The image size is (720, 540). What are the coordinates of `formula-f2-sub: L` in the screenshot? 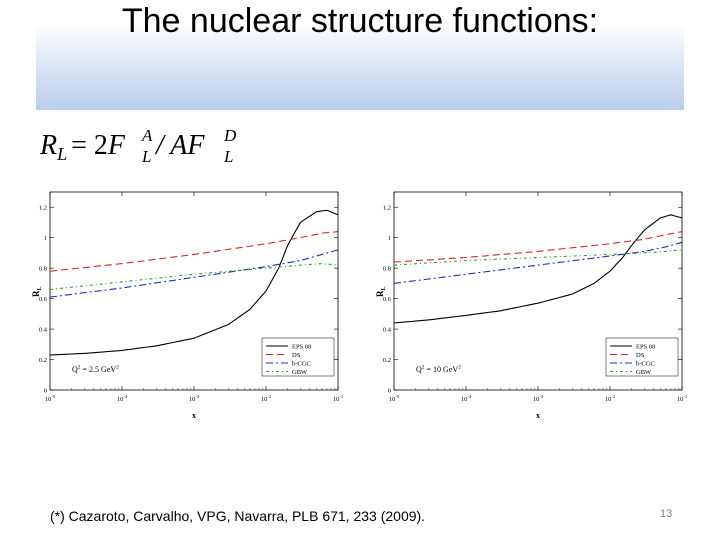 It's located at (228, 156).